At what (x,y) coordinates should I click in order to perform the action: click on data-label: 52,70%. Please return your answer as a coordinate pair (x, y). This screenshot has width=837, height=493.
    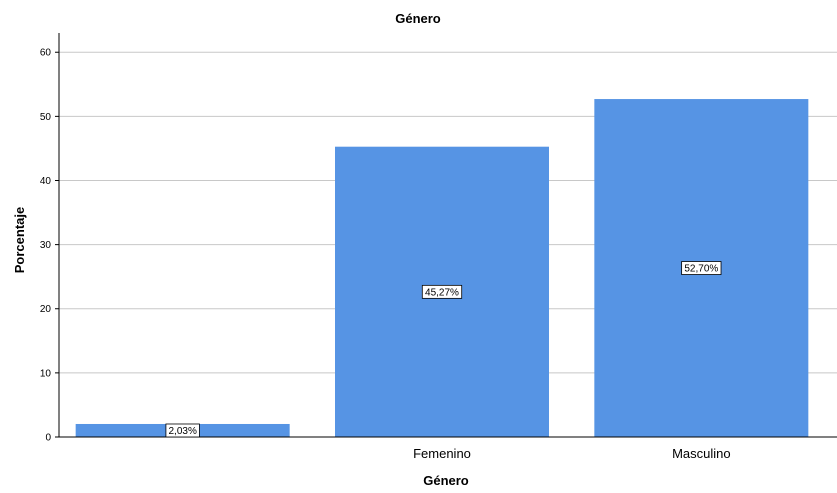
    Looking at the image, I should click on (701, 269).